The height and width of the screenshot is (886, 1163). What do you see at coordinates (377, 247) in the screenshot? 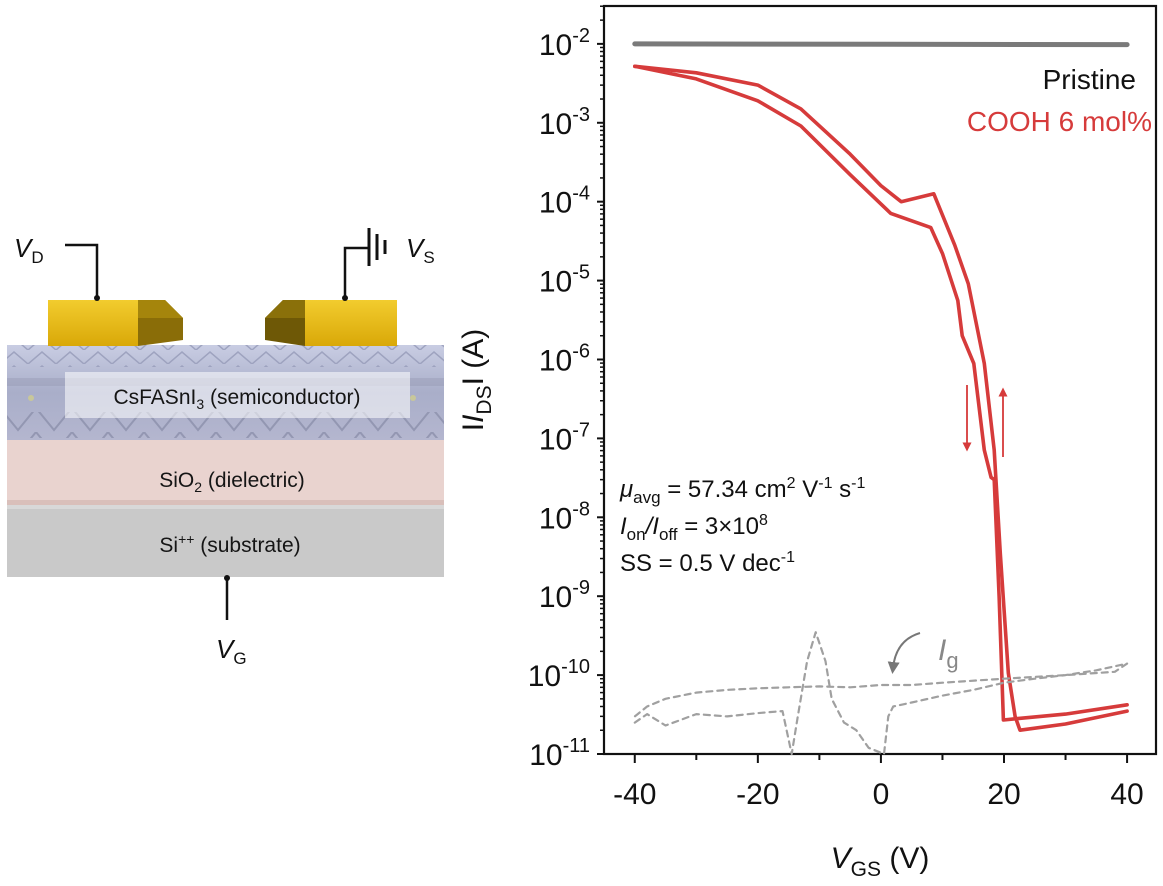
I see `ground-icon` at bounding box center [377, 247].